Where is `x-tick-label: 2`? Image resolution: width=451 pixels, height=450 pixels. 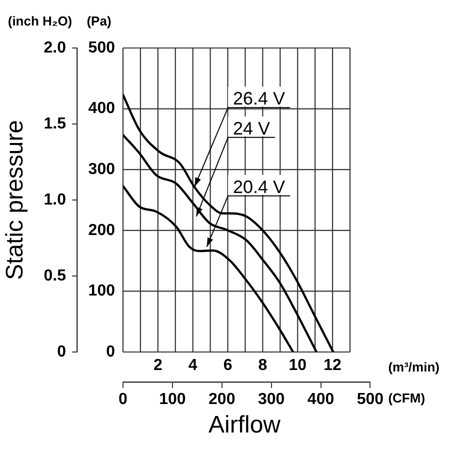 x-tick-label: 2 is located at coordinates (157, 365).